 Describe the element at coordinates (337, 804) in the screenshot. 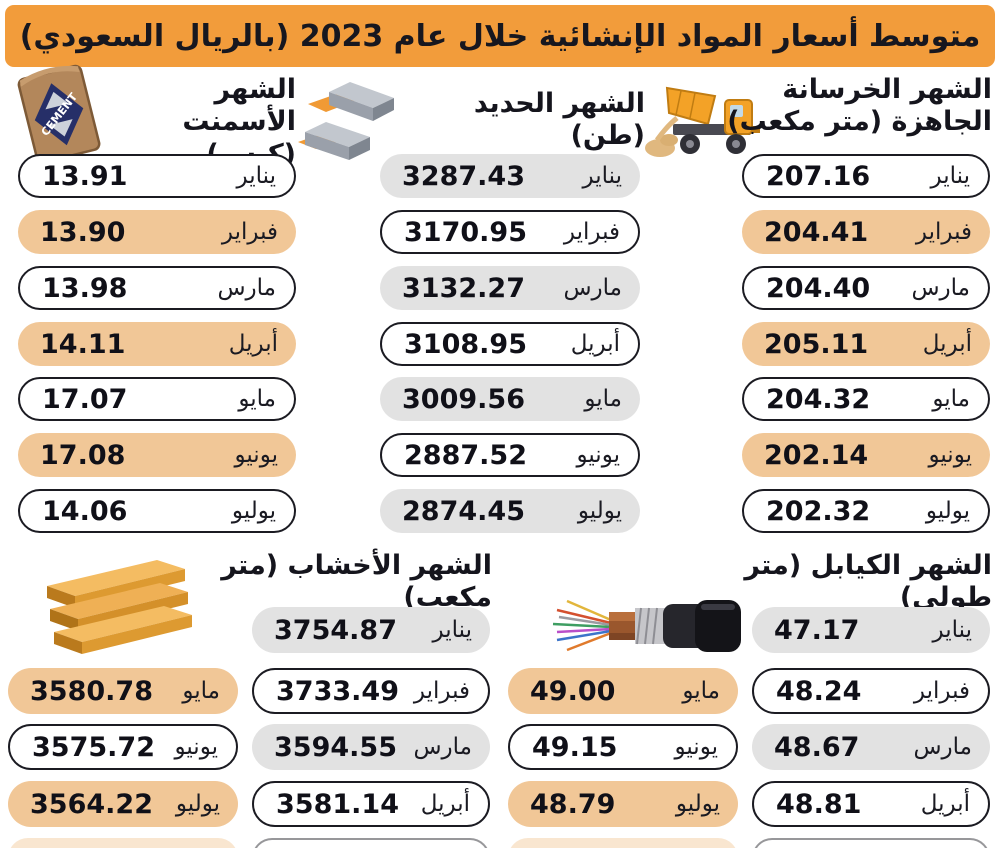

I see `price-value: 3581.14` at that location.